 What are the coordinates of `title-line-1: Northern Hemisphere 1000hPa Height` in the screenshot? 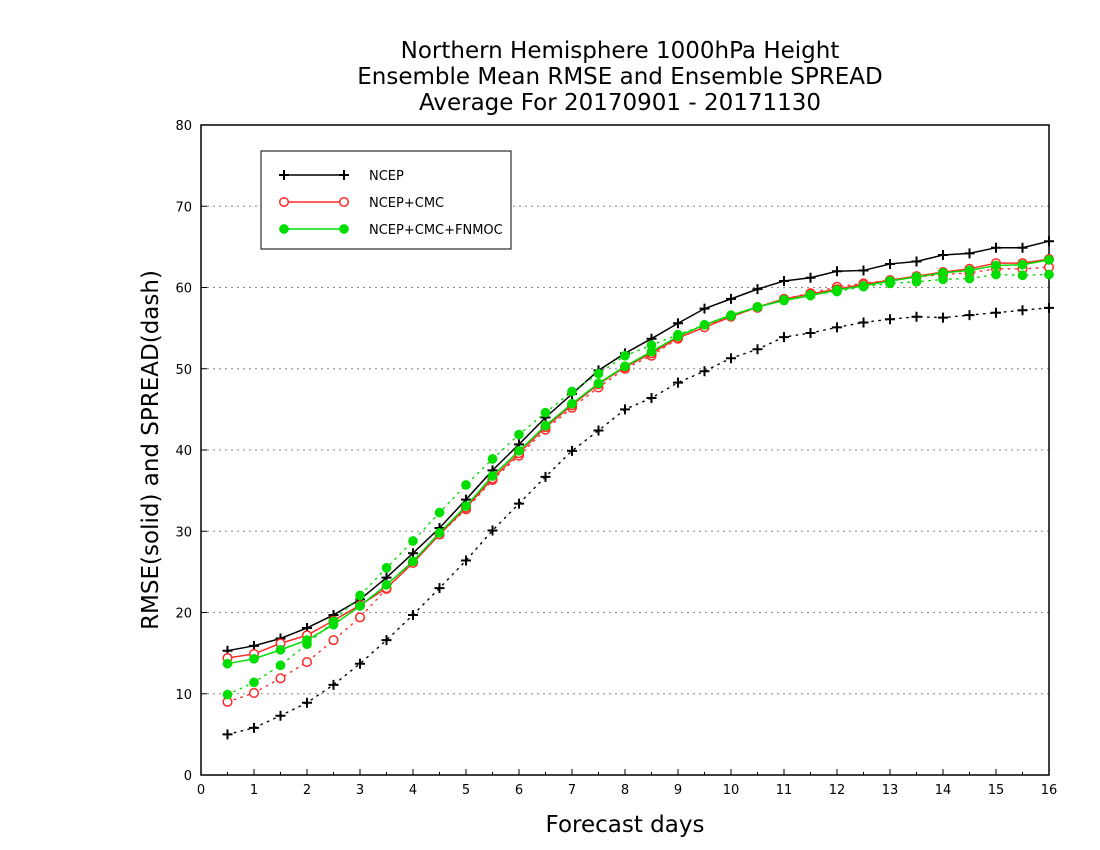 It's located at (620, 51).